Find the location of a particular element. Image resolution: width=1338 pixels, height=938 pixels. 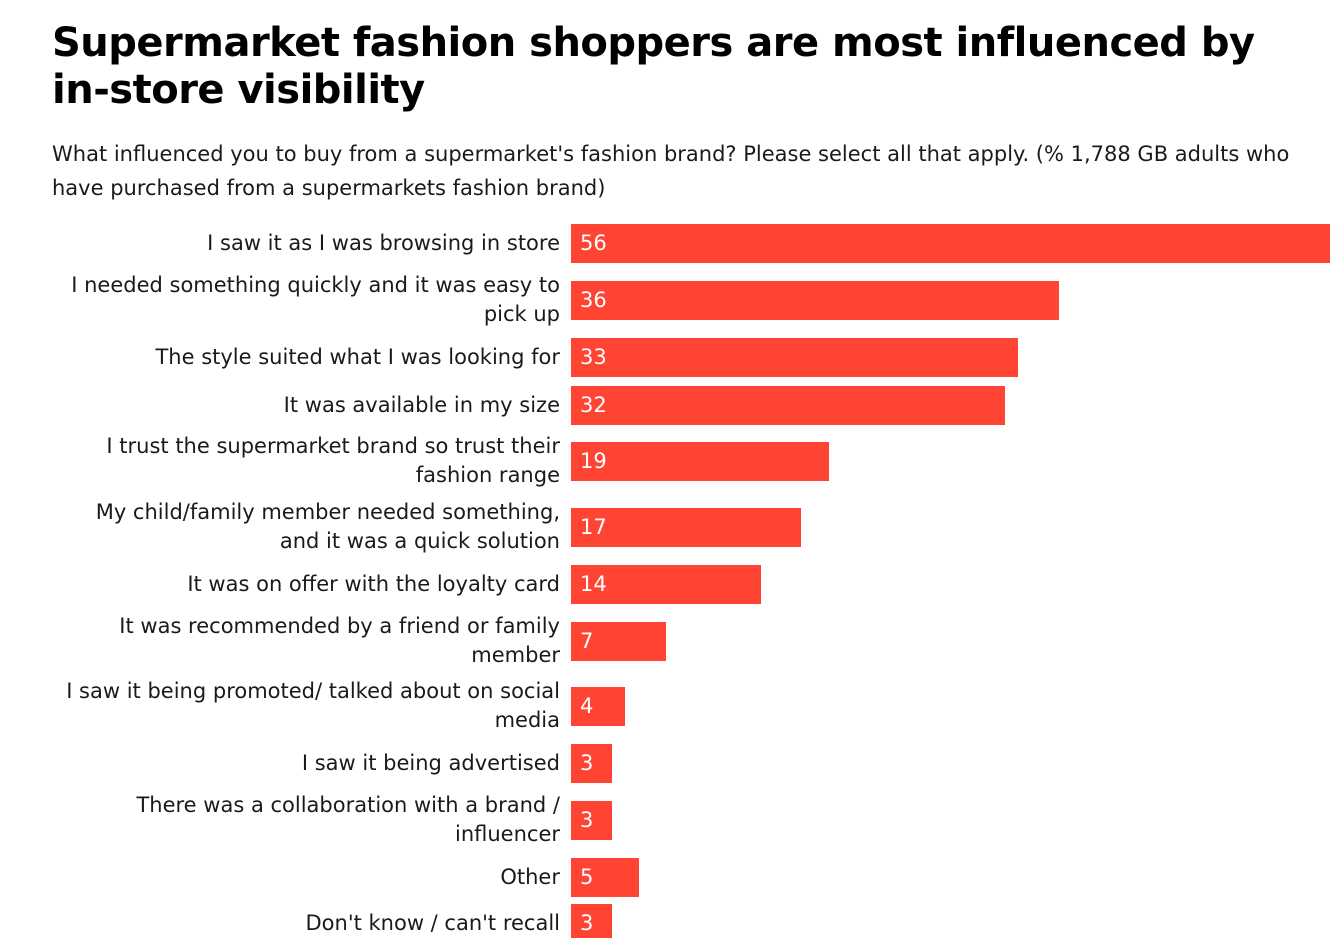

category-label: I saw it being advertised is located at coordinates (430, 762).